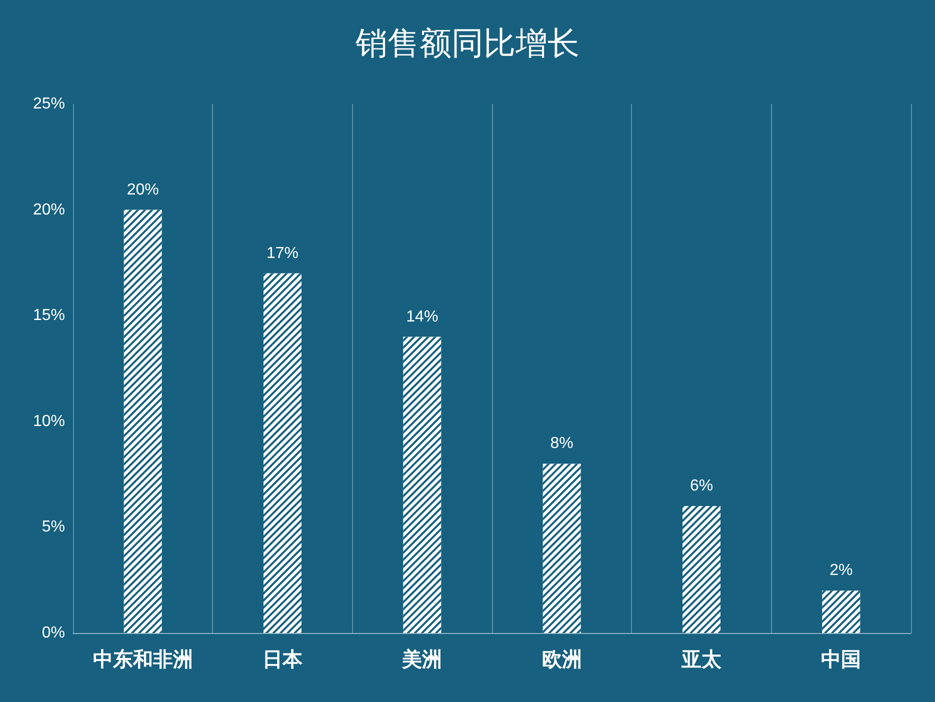 Image resolution: width=935 pixels, height=702 pixels. Describe the element at coordinates (841, 571) in the screenshot. I see `data-label: 2%` at that location.